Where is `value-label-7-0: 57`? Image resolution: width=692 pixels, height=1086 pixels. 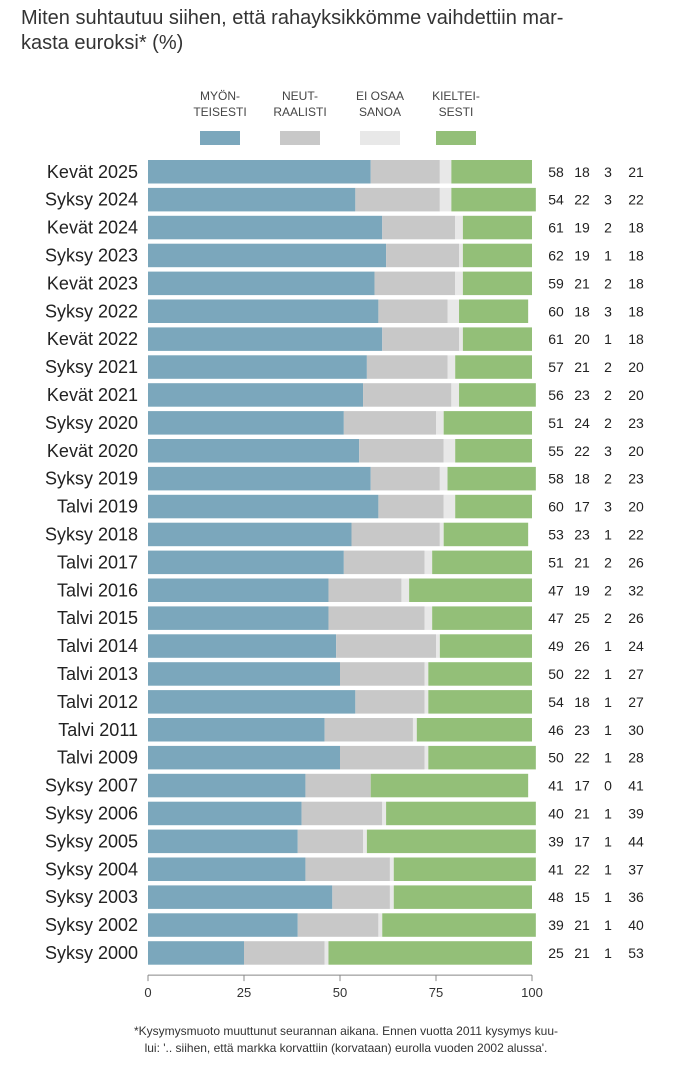
value-label-7-0: 57 is located at coordinates (556, 367).